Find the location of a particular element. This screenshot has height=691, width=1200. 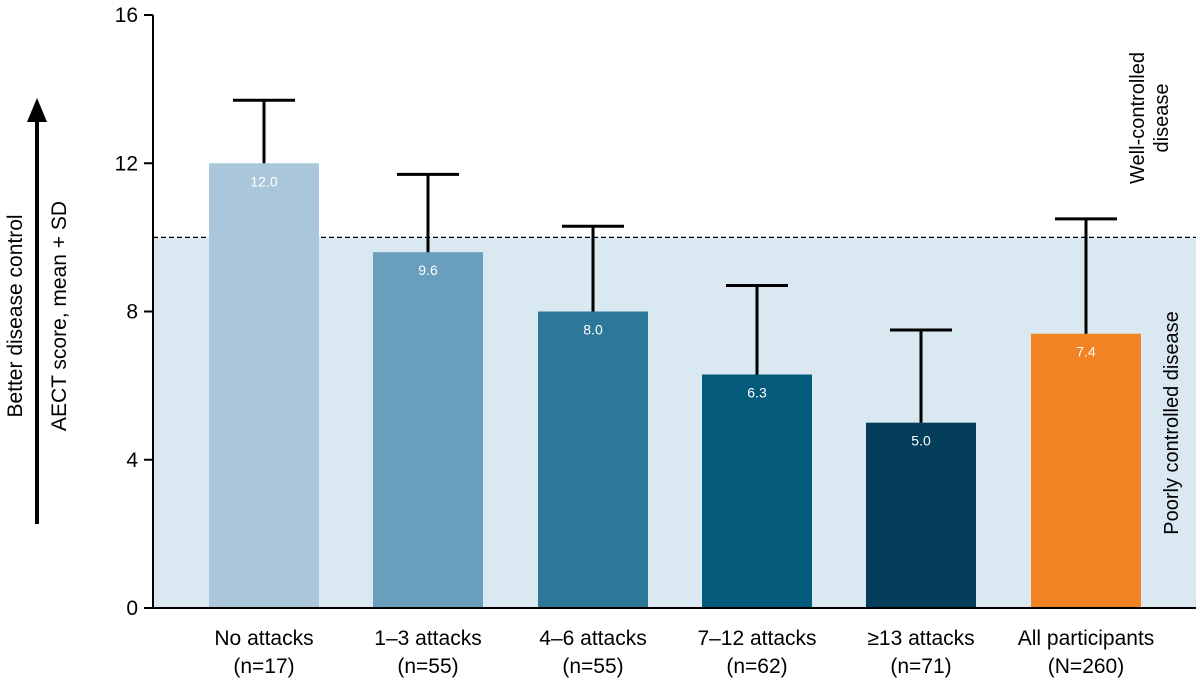

well-controlled-label-line2: disease is located at coordinates (1162, 118).